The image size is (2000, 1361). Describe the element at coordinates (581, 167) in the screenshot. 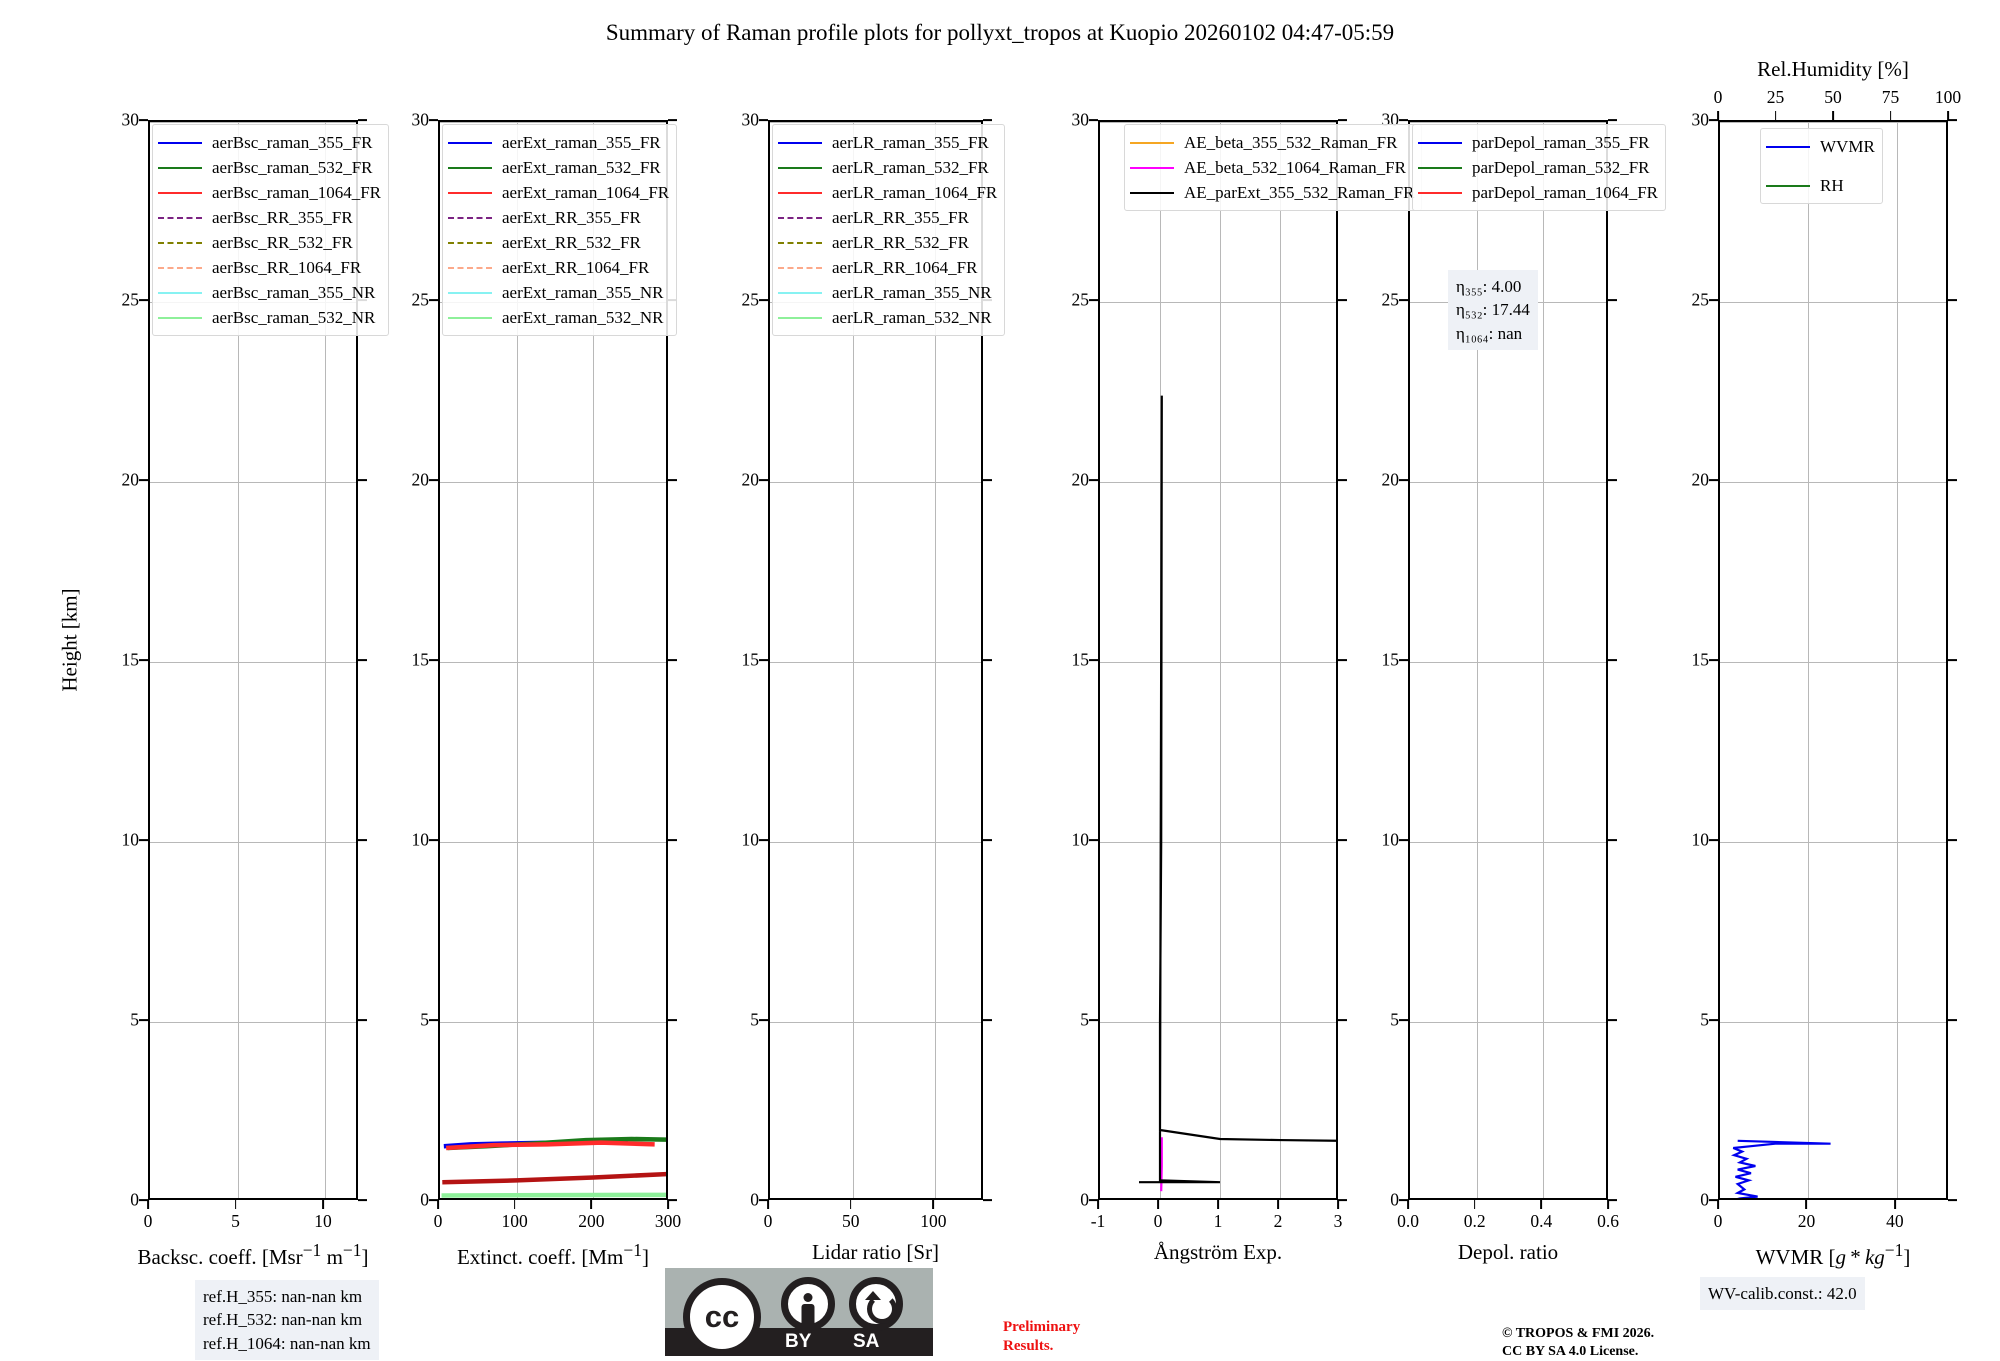

I see `legend-item-label: aerExt_raman_532_FR` at that location.